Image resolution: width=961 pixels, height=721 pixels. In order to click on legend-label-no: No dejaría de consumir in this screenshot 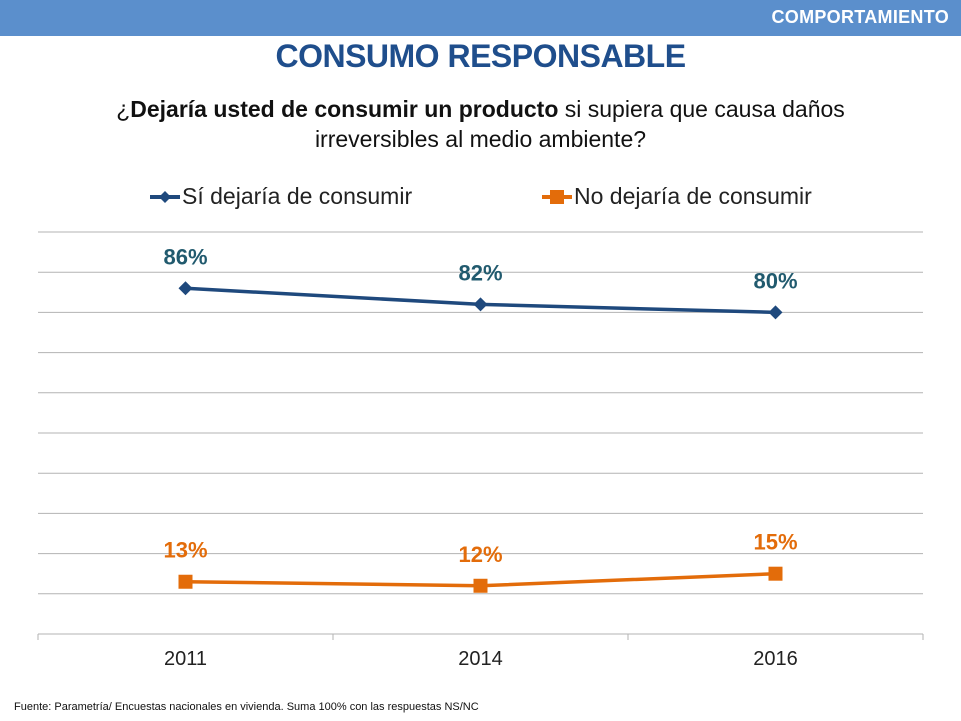, I will do `click(693, 196)`.